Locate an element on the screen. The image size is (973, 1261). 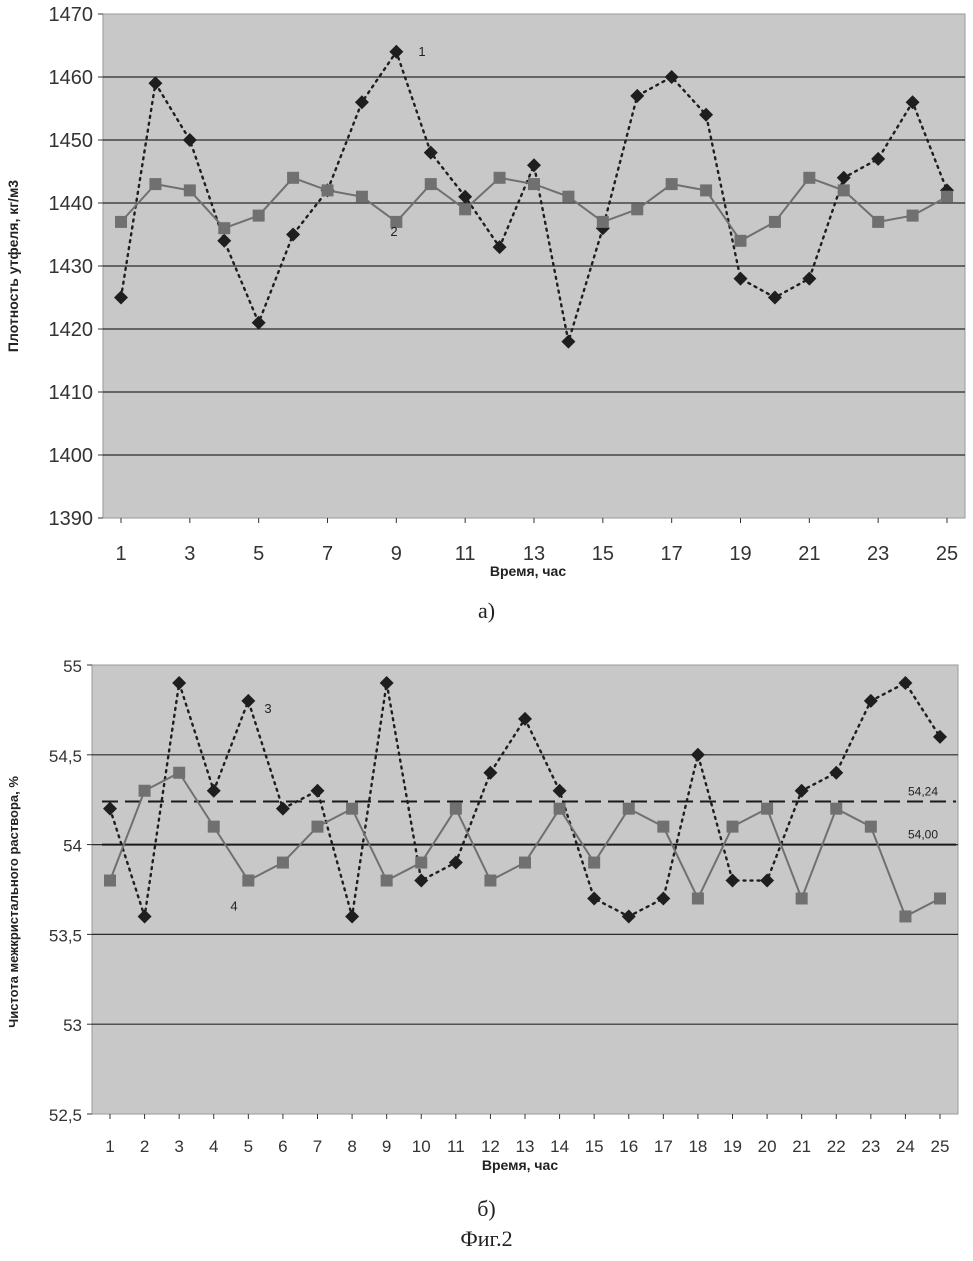
y-tick-label: 1390 is located at coordinates (71, 519).